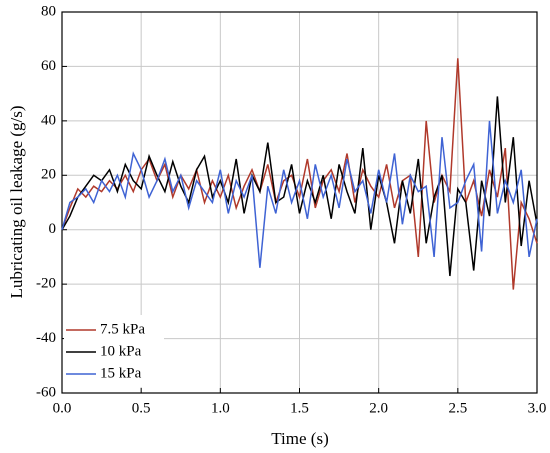 The image size is (550, 453). I want to click on legend-label: 15 kPa, so click(121, 373).